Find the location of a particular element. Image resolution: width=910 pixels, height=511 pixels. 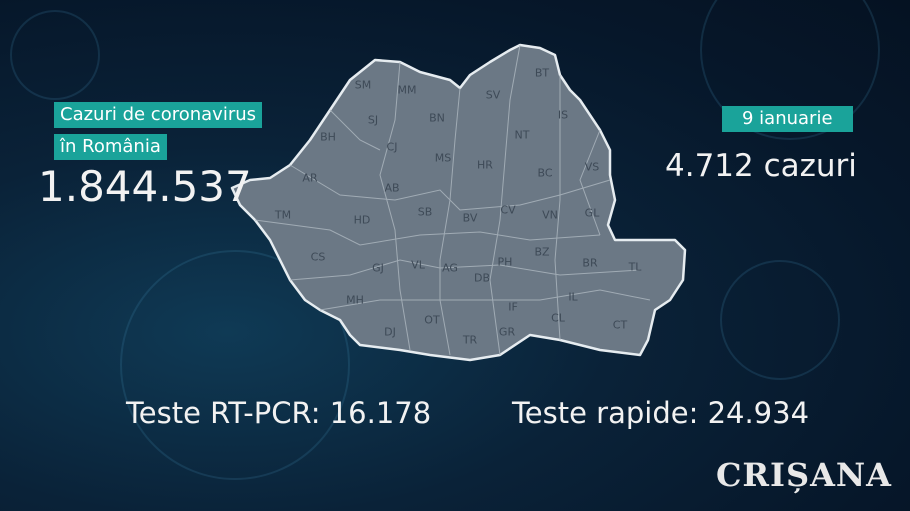

county-label-gj: GJ is located at coordinates (378, 268).